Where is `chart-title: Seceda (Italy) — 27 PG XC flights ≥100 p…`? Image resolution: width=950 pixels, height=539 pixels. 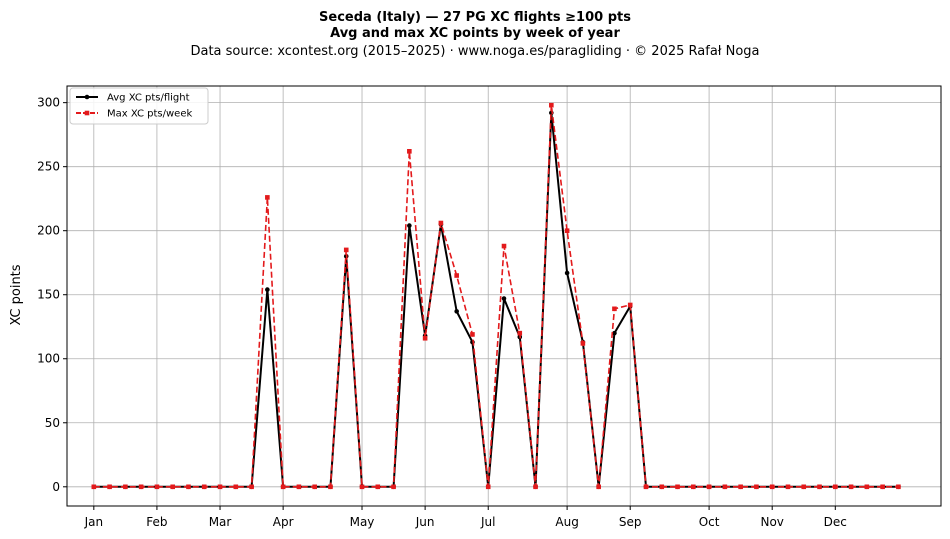 chart-title: Seceda (Italy) — 27 PG XC flights ≥100 p… is located at coordinates (475, 17).